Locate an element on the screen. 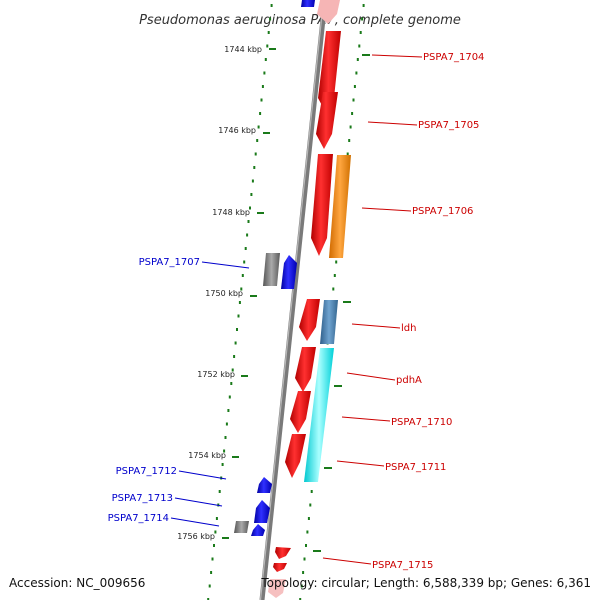 This screenshot has height=600, width=600. tick-label-1754: 1754 kbp is located at coordinates (207, 455).